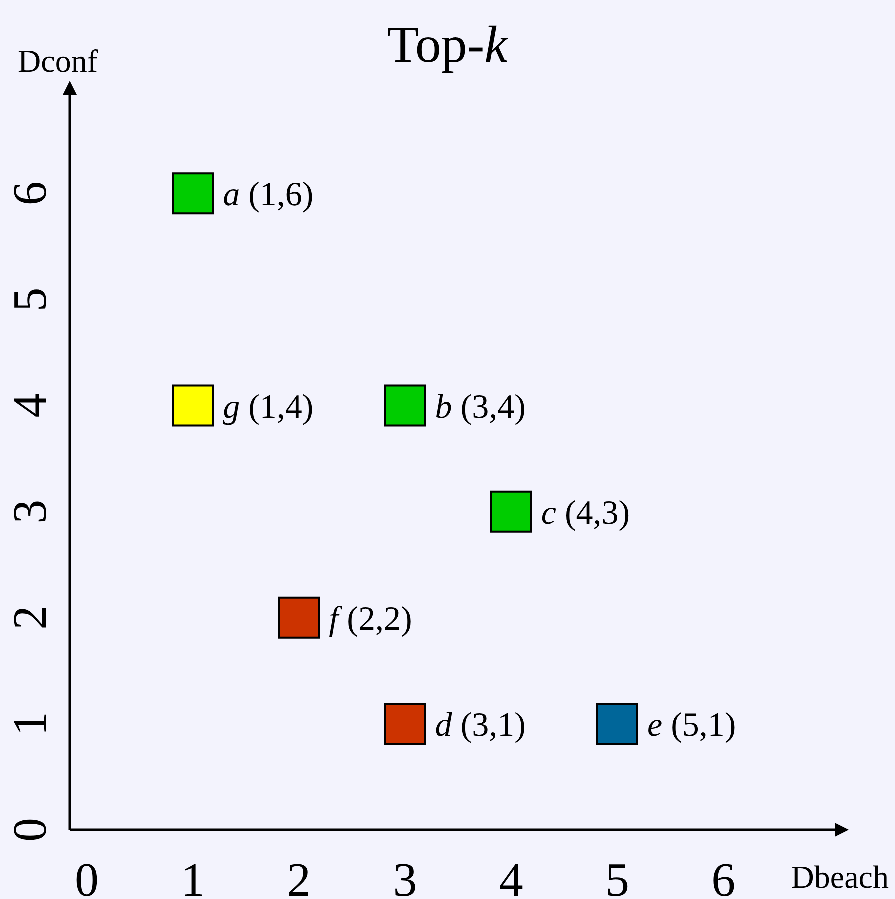 The image size is (895, 899). Describe the element at coordinates (193, 876) in the screenshot. I see `x-tick-label: 1` at that location.